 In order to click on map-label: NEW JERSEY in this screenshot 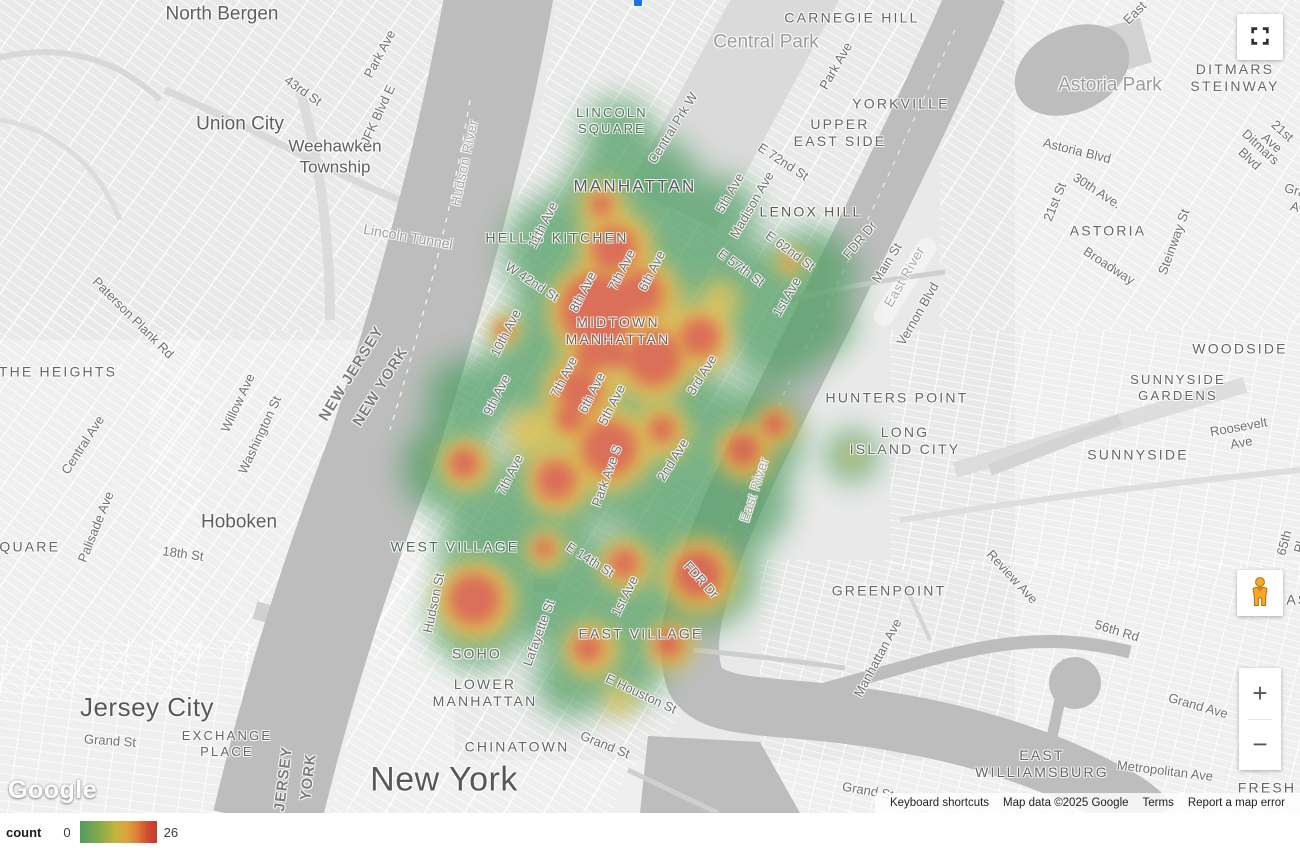, I will do `click(351, 374)`.